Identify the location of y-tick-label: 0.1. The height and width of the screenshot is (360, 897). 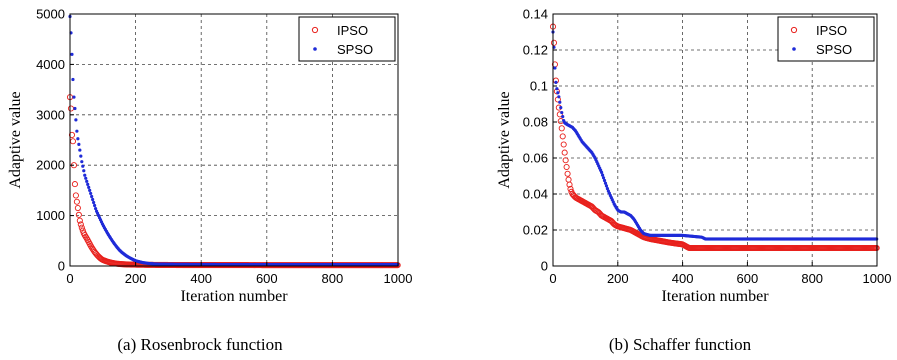
(539, 86).